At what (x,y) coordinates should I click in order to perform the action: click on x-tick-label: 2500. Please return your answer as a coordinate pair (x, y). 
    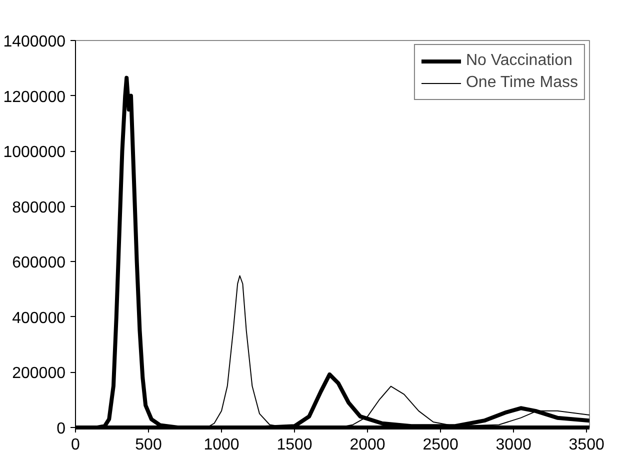
    Looking at the image, I should click on (440, 445).